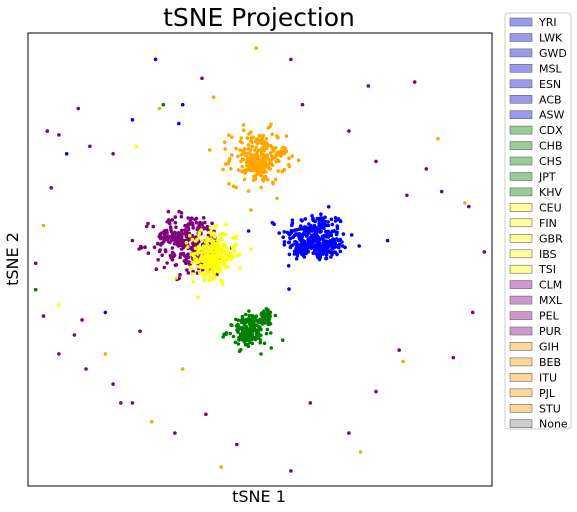  I want to click on x-axis-label: tSNE 1, so click(259, 496).